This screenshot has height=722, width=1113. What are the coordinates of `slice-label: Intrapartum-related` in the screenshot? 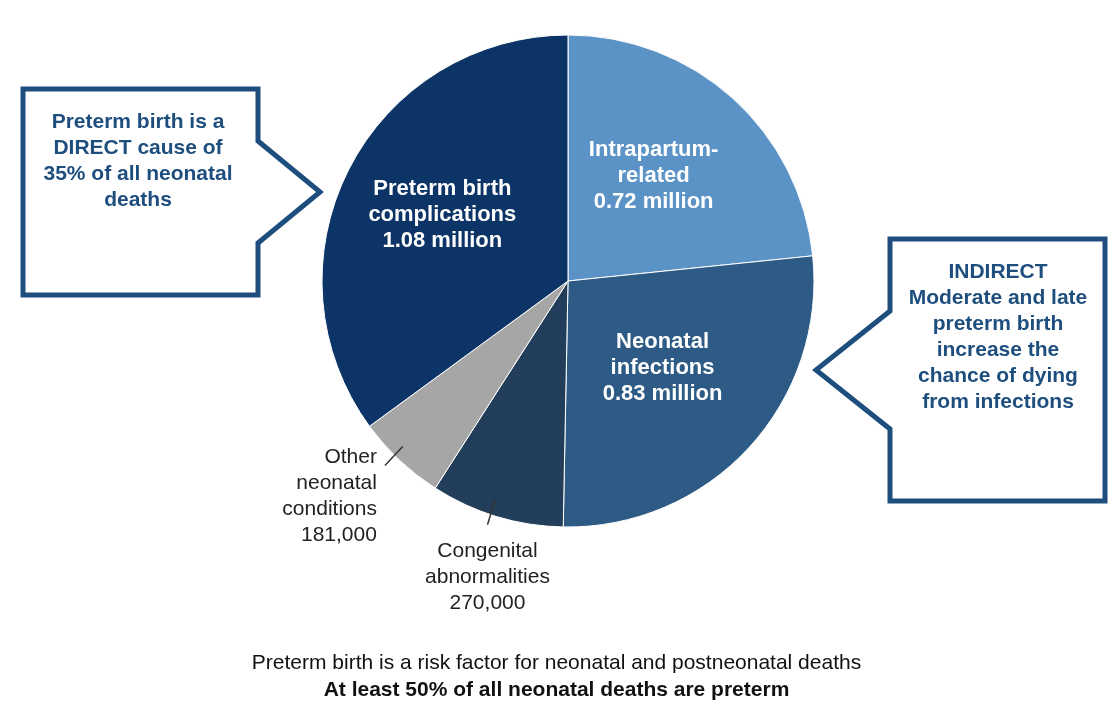 It's located at (653, 161).